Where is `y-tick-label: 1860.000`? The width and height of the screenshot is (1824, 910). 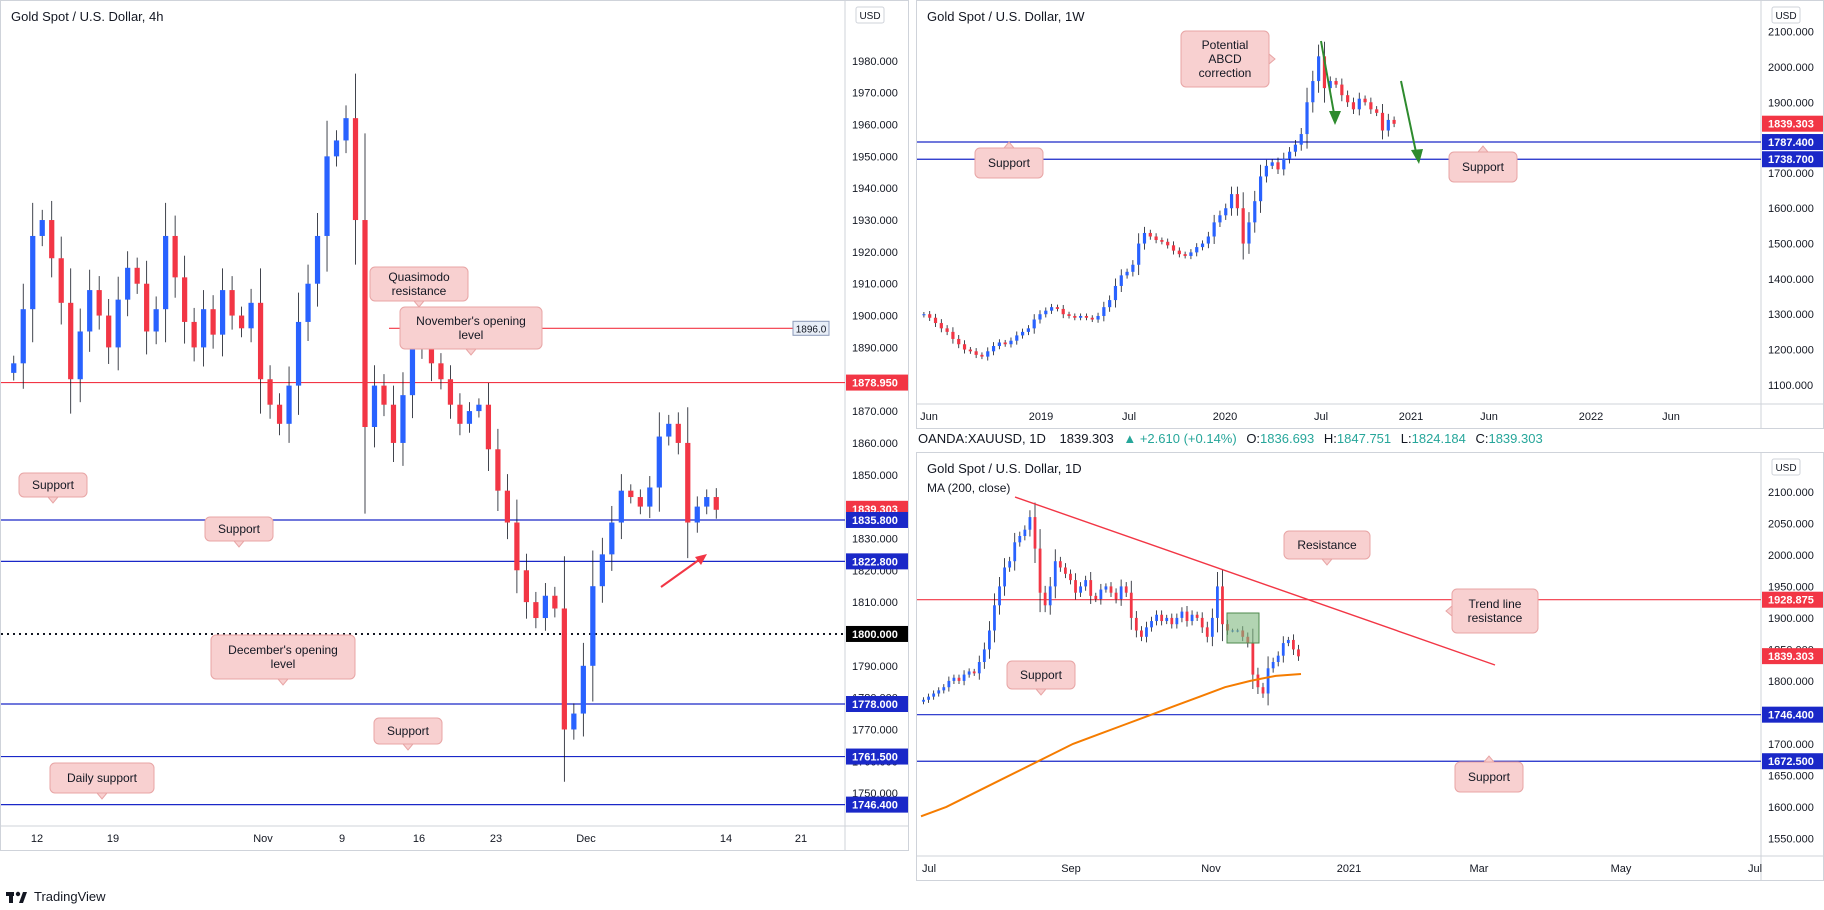 y-tick-label: 1860.000 is located at coordinates (875, 444).